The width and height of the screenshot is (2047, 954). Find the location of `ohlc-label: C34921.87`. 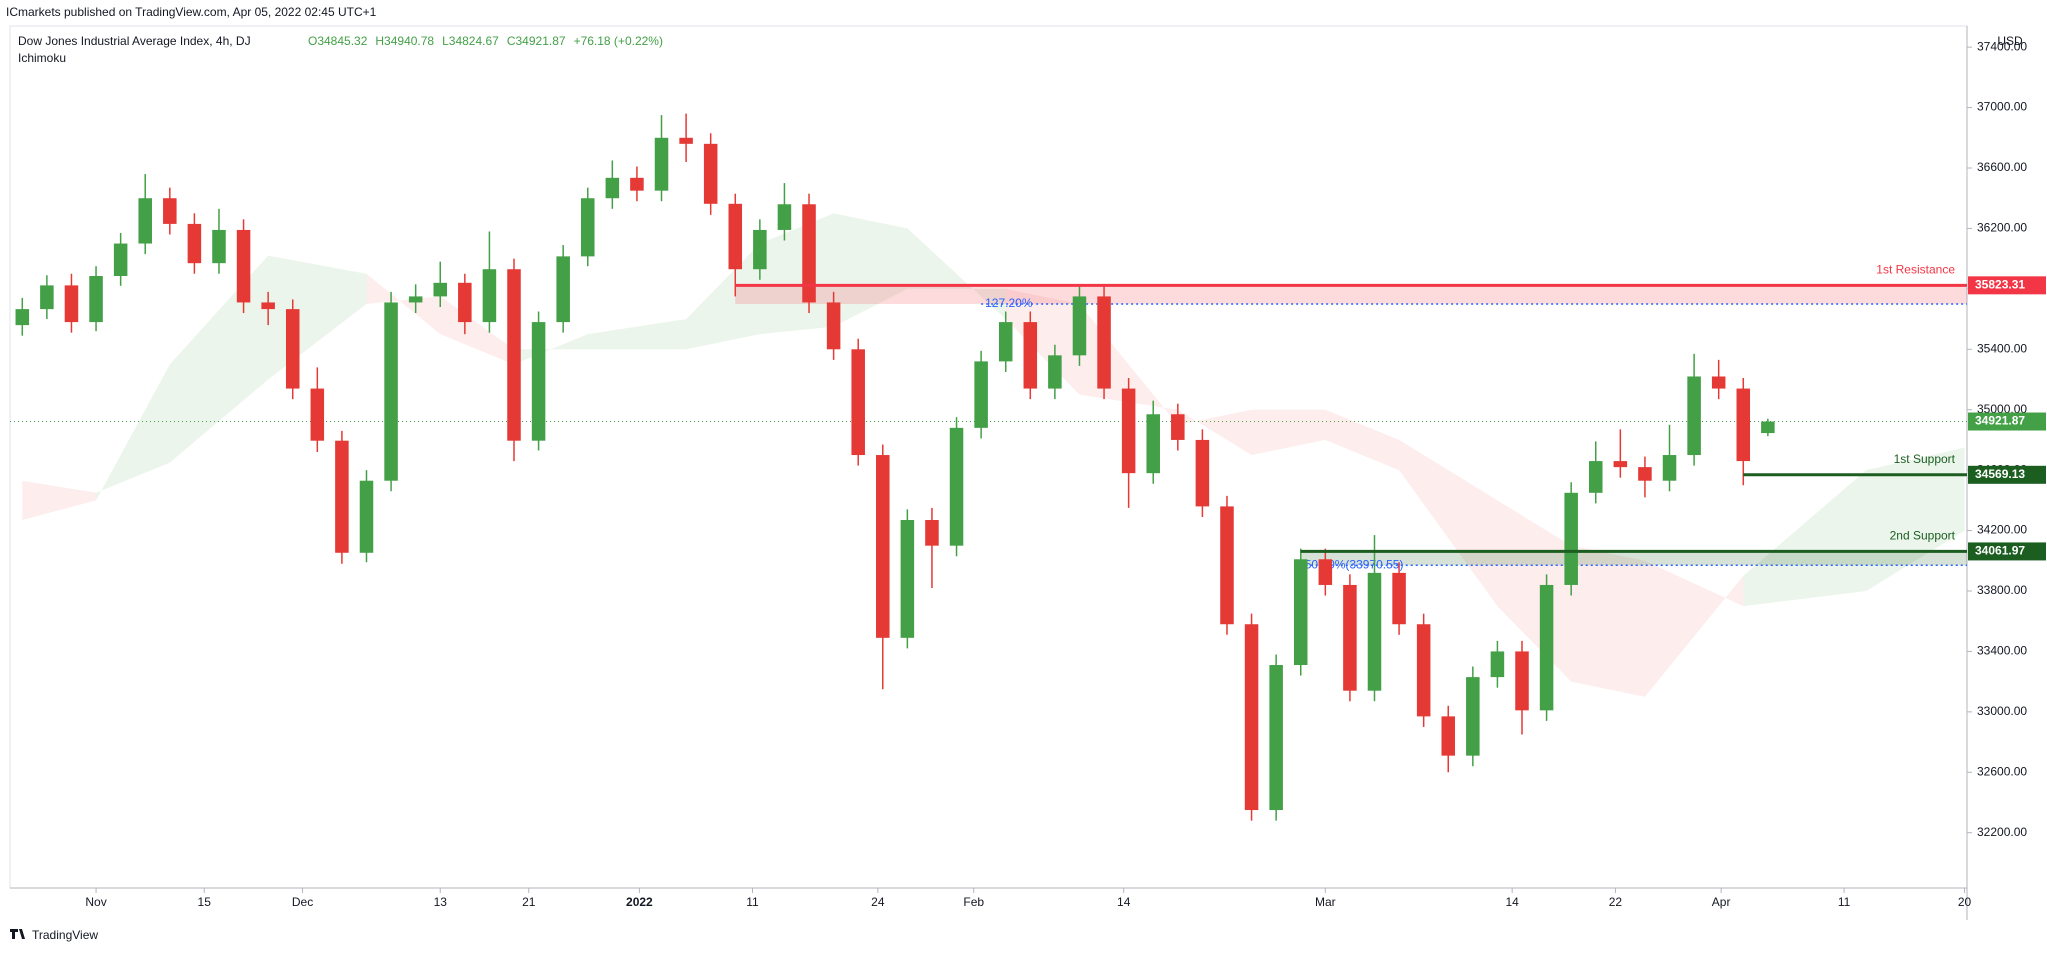

ohlc-label: C34921.87 is located at coordinates (536, 41).